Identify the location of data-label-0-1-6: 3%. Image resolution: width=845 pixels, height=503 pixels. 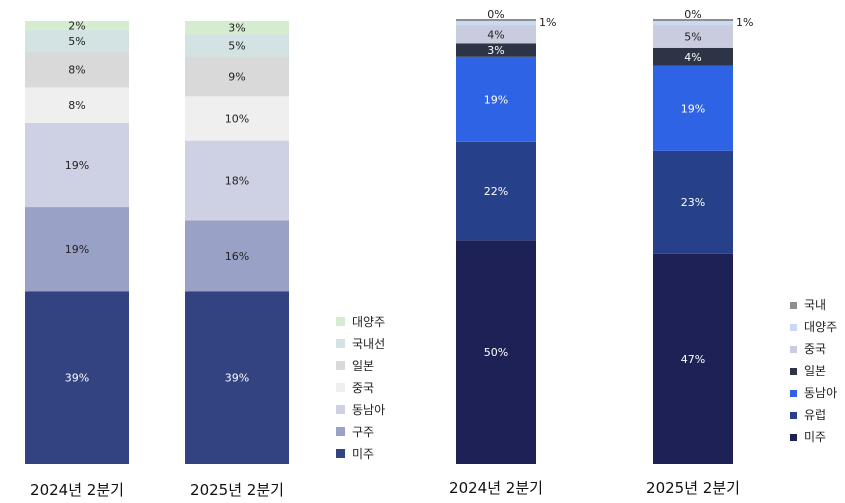
(236, 28).